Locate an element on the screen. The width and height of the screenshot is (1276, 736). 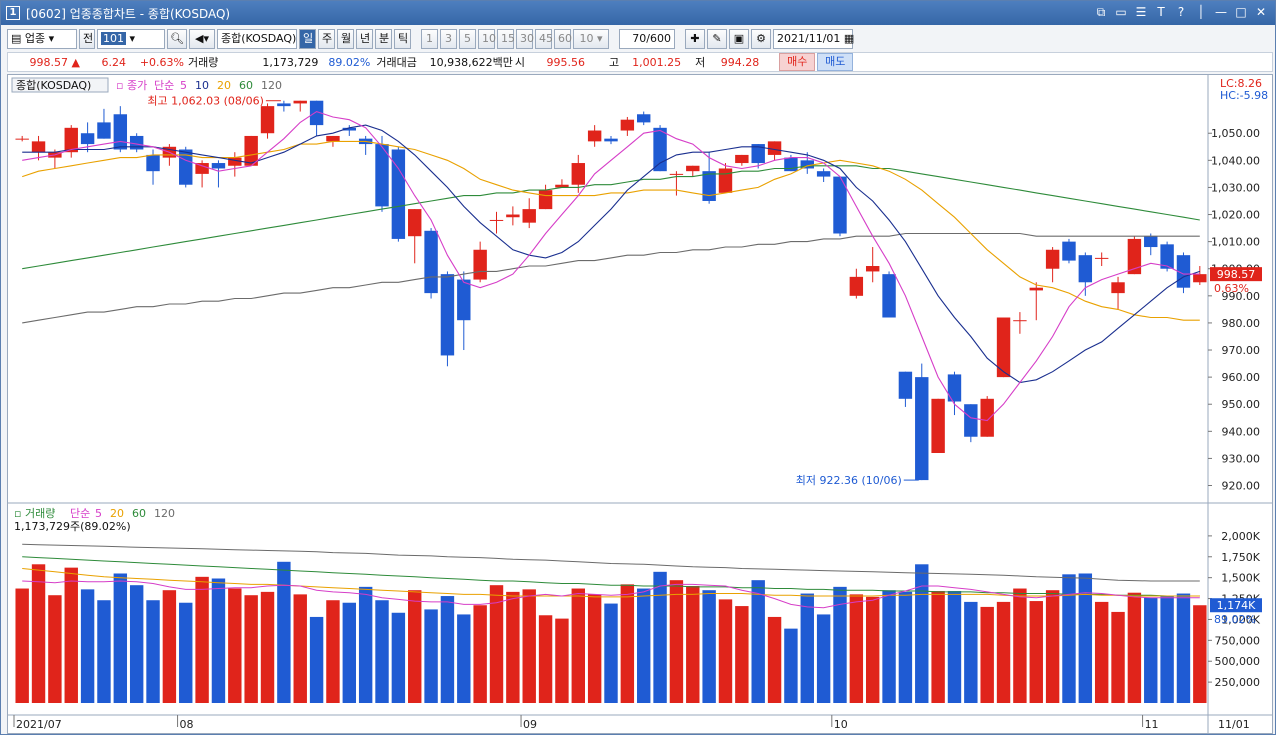
y-tick-label: 980.00 is located at coordinates (1241, 323).